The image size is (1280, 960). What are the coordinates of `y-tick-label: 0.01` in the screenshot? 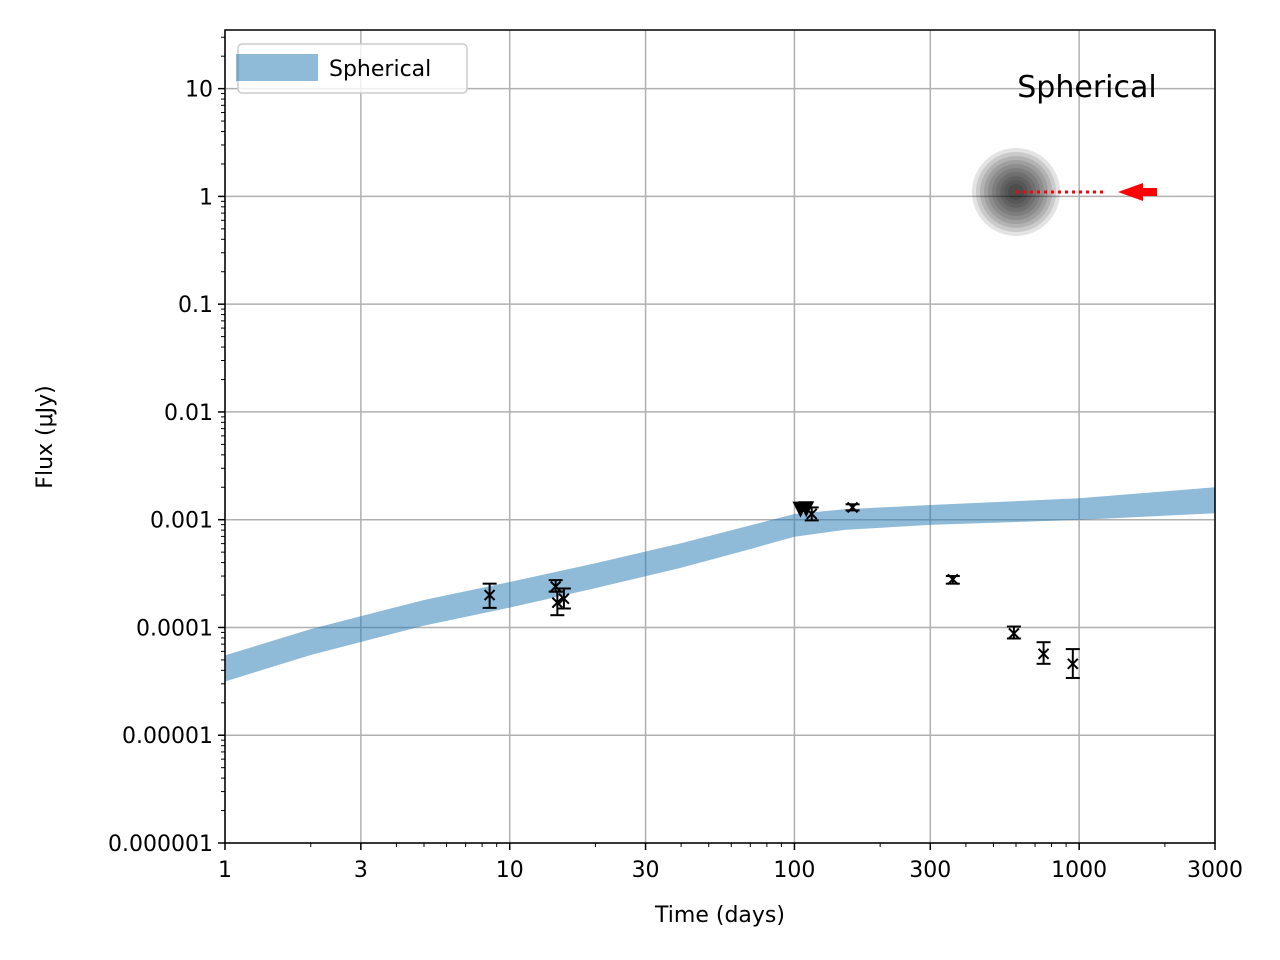 It's located at (188, 413).